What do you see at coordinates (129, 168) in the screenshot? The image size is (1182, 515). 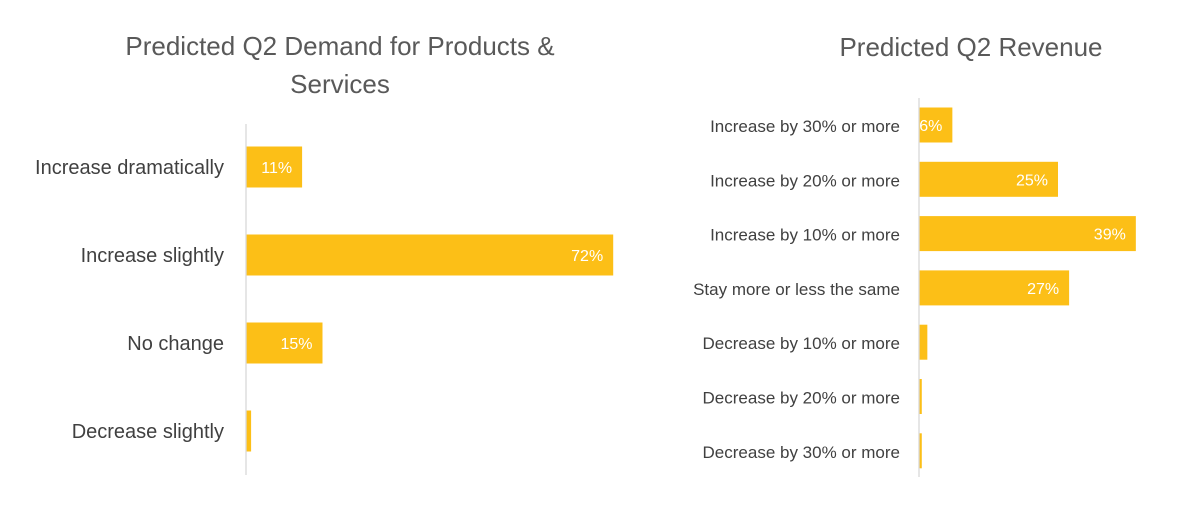 I see `demand-category-label: Increase dramatically` at bounding box center [129, 168].